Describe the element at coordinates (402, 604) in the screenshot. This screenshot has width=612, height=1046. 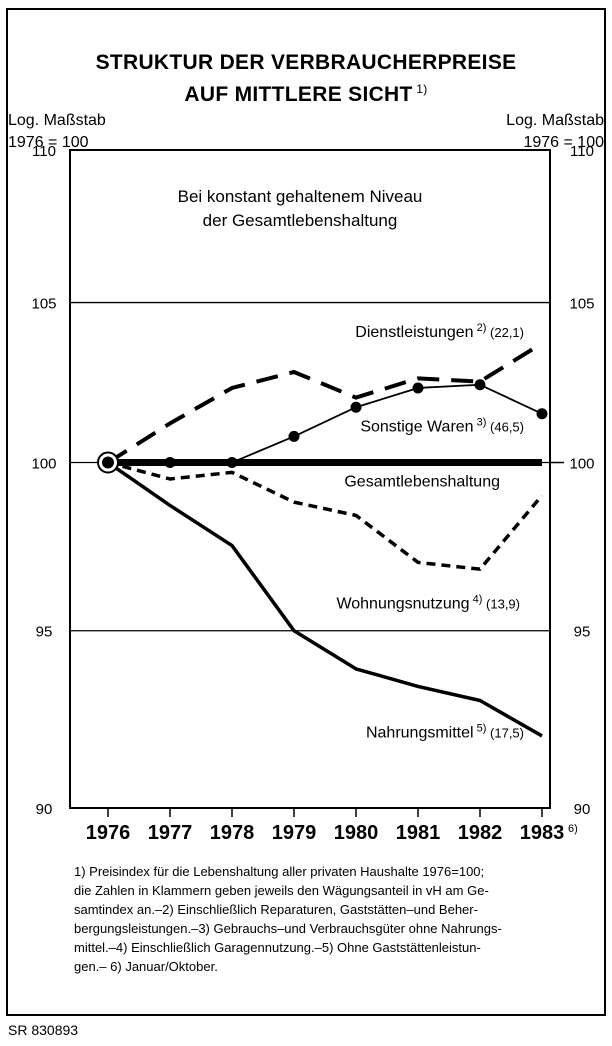
I see `series-label-name: Wohnungsnutzung` at that location.